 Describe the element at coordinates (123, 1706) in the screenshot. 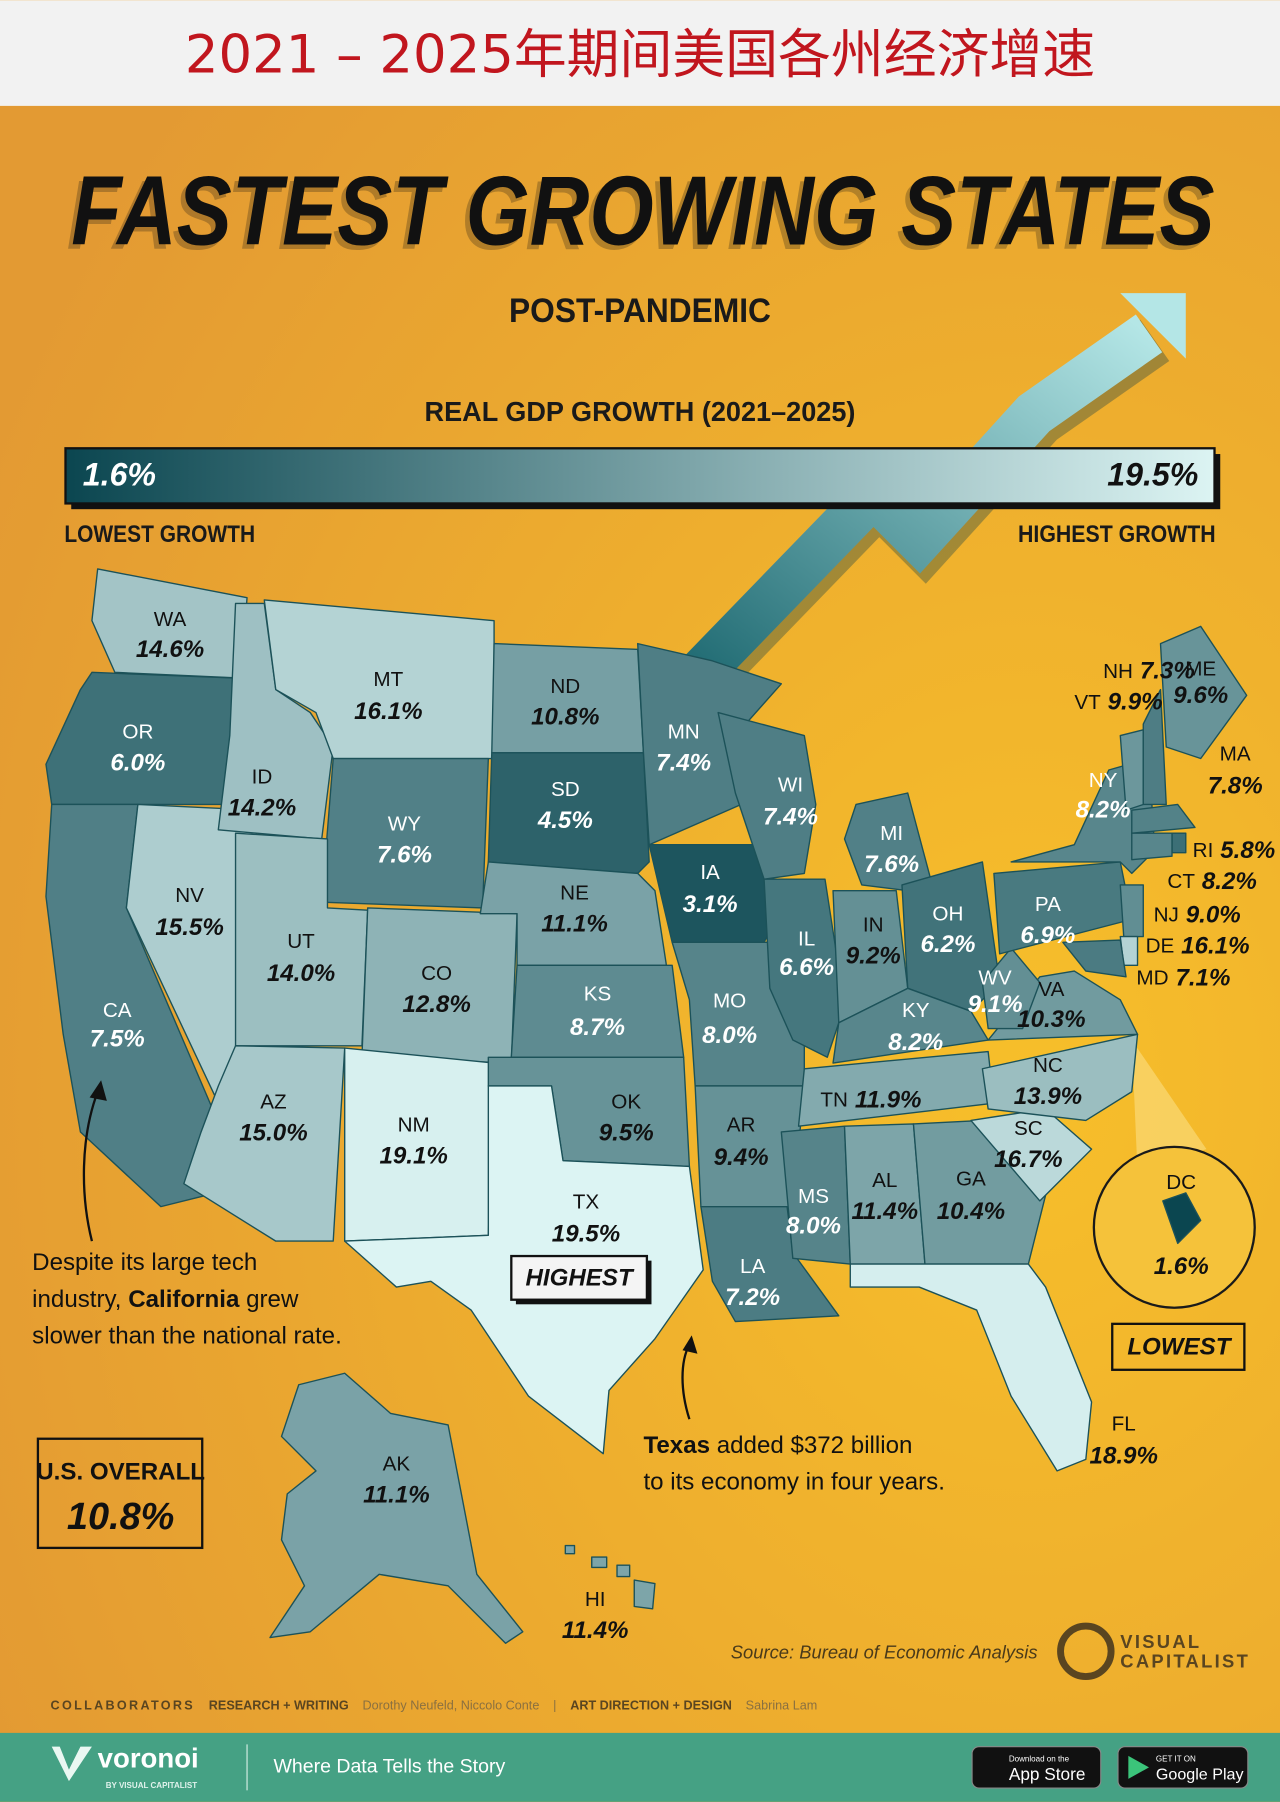

I see `credit-part: COLLABORATORS` at that location.